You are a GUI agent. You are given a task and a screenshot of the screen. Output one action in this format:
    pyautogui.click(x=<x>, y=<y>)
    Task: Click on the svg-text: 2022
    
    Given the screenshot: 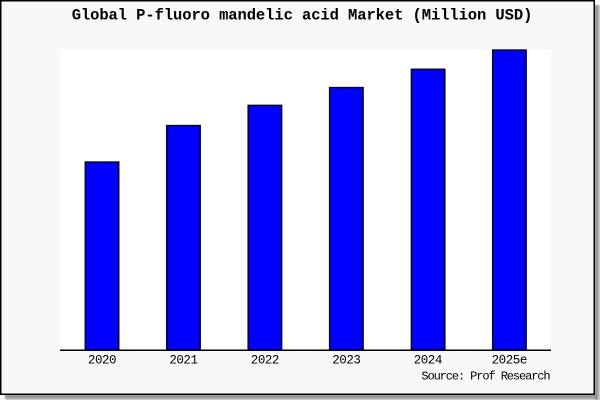 What is the action you would take?
    pyautogui.click(x=265, y=361)
    